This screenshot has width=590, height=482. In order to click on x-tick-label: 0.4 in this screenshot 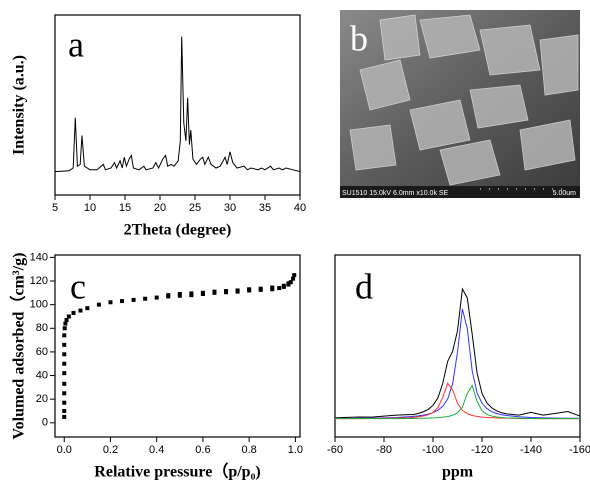, I will do `click(156, 450)`.